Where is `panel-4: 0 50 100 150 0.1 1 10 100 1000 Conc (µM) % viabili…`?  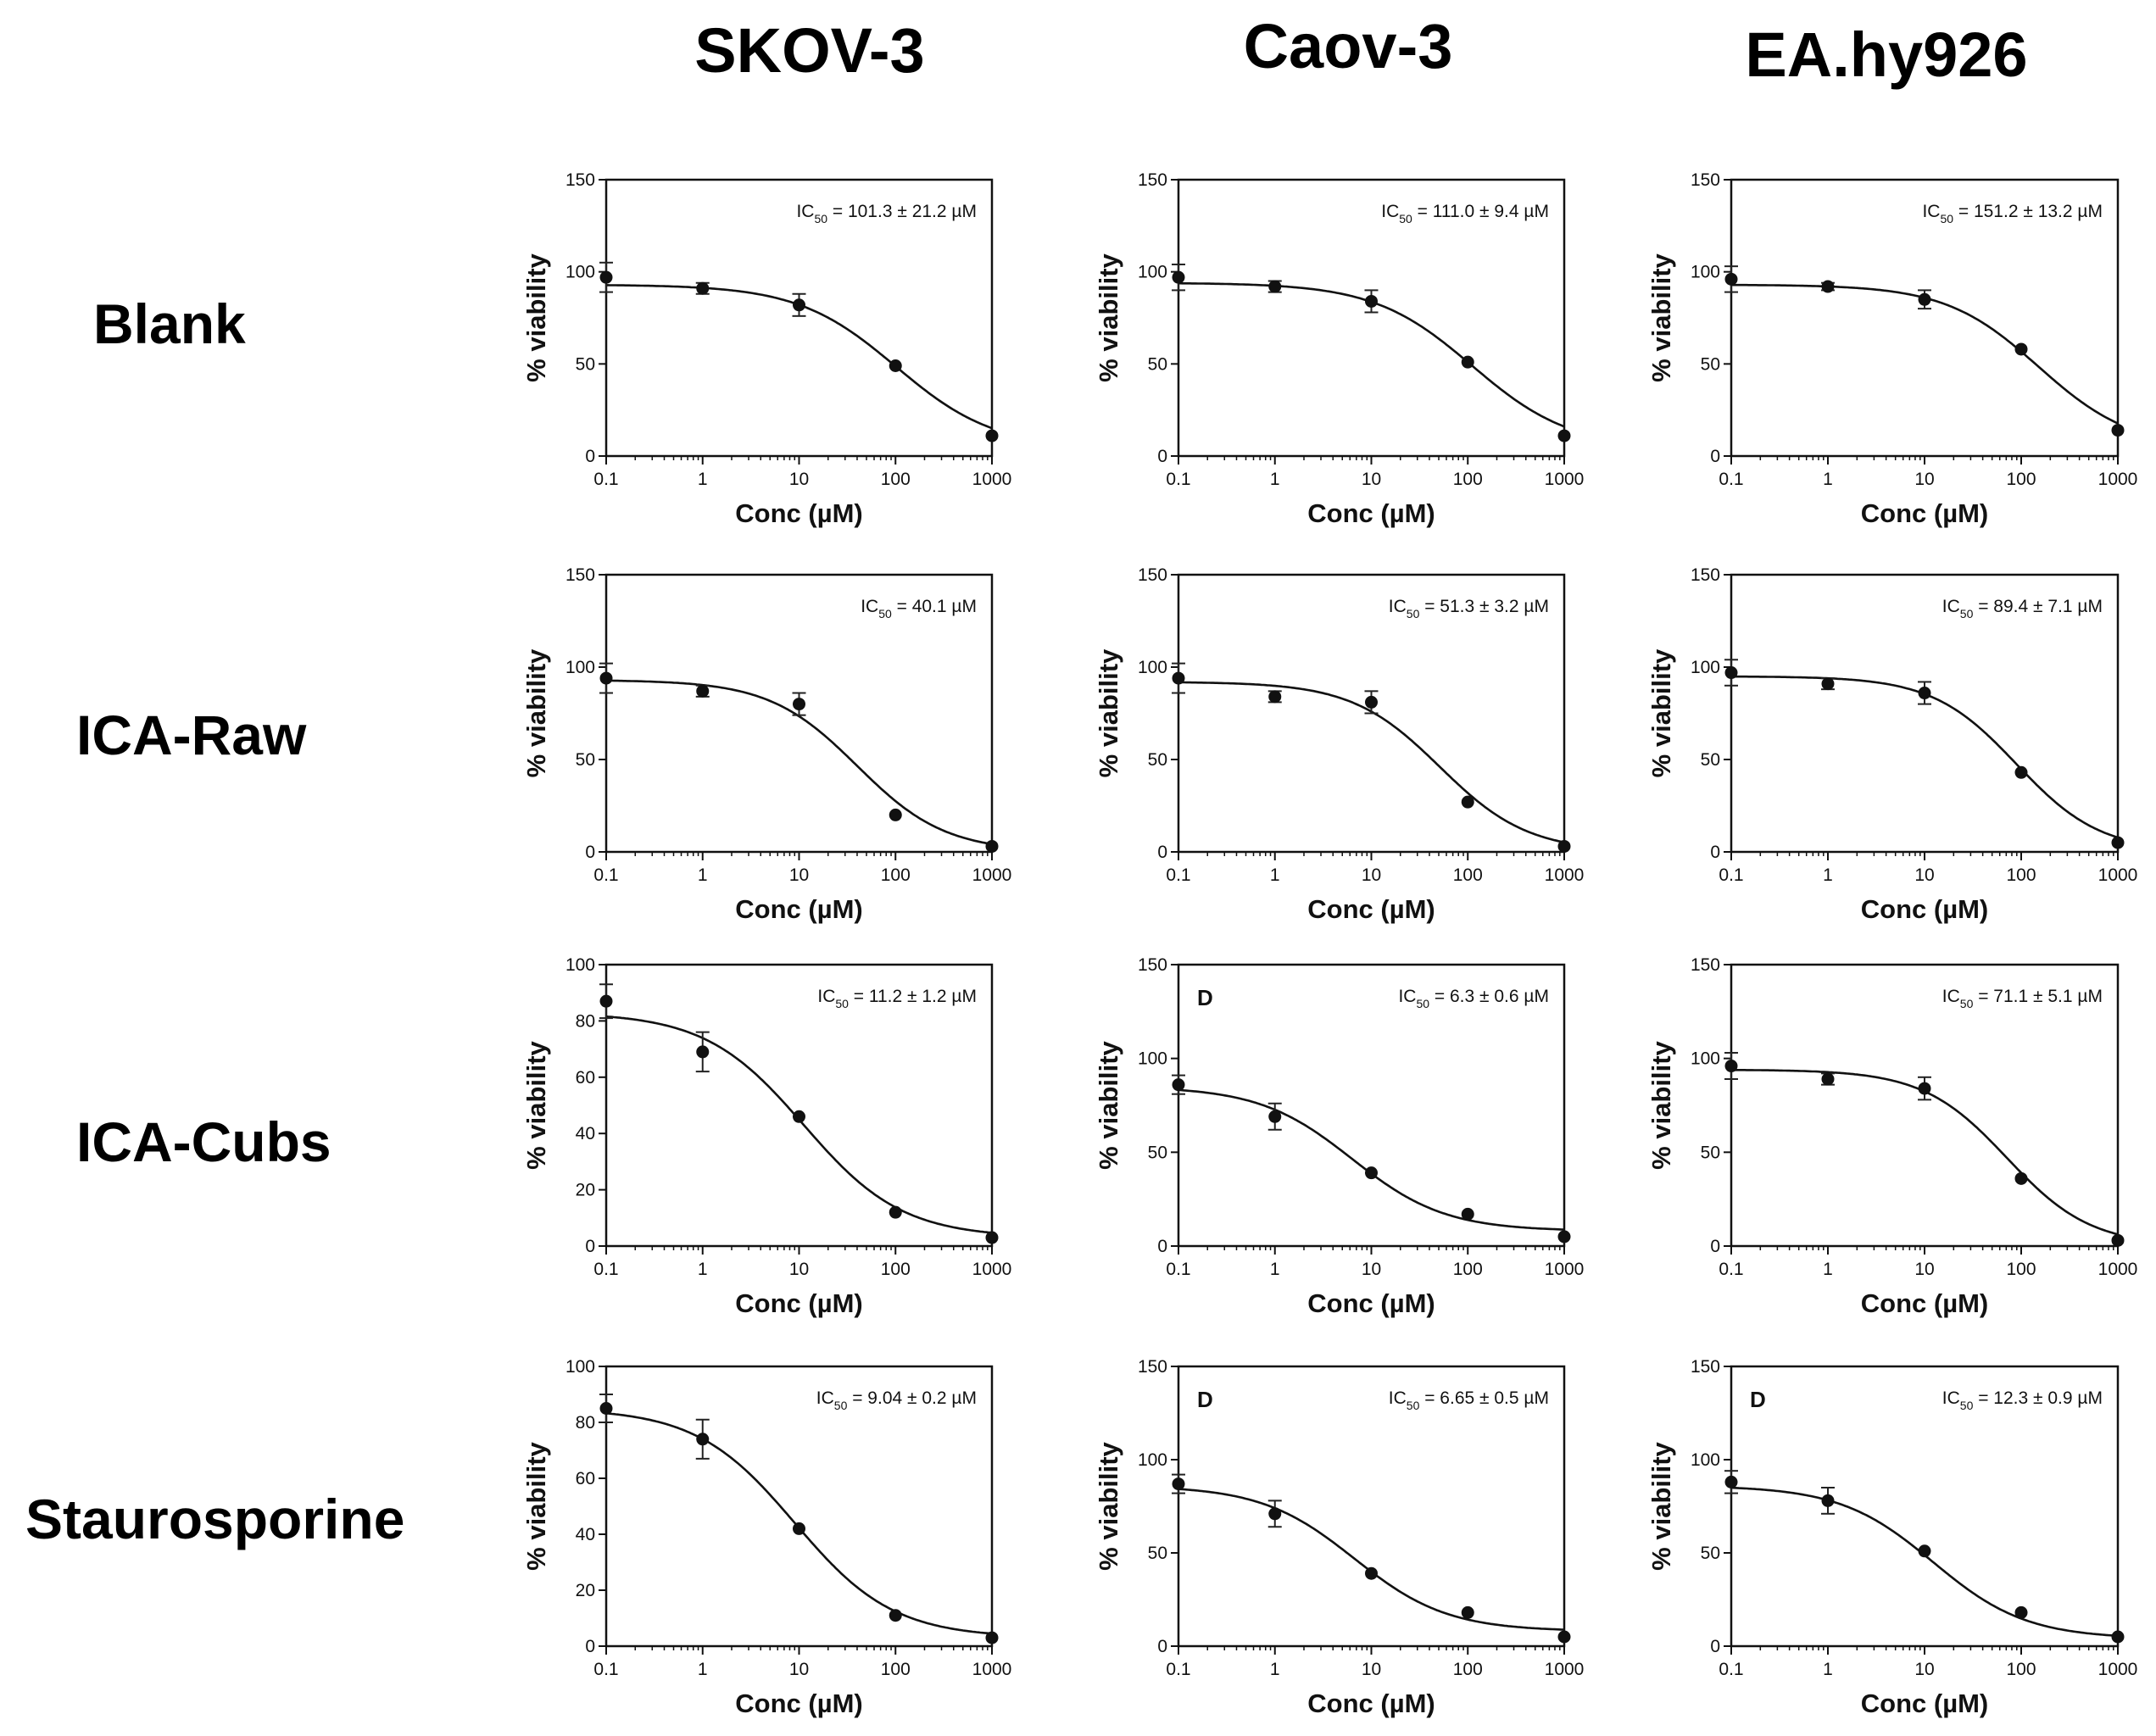
panel-4: 0 50 100 150 0.1 1 10 100 1000 Conc (µM) % viabili… is located at coordinates (1339, 744).